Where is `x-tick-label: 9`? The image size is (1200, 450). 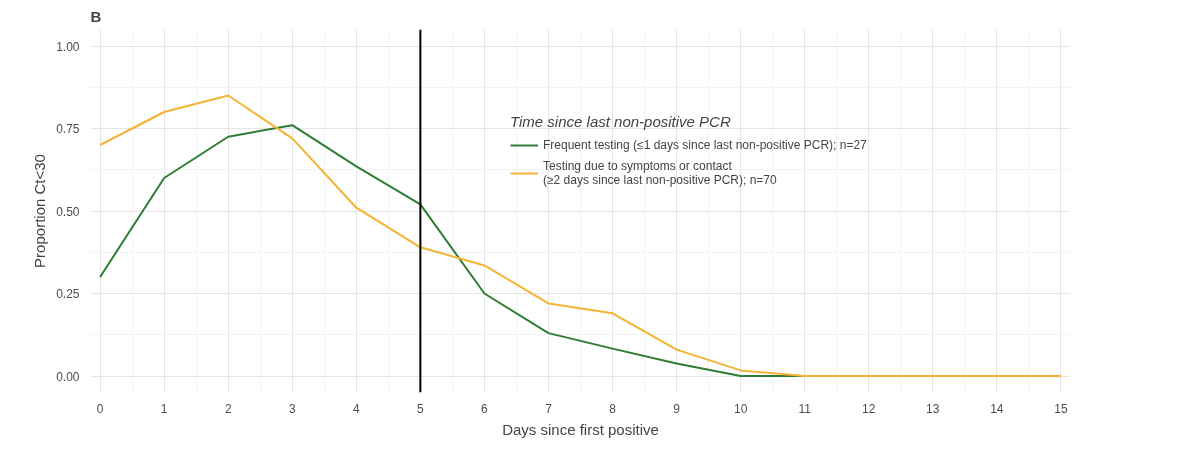
x-tick-label: 9 is located at coordinates (677, 408).